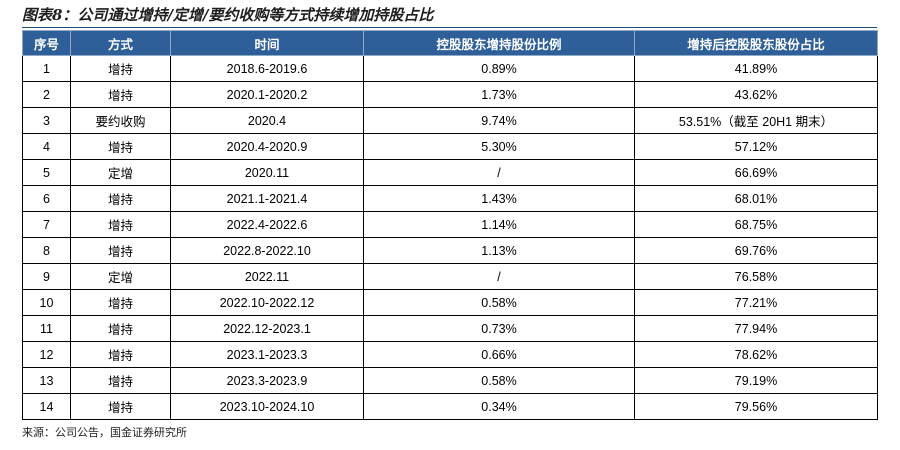 This screenshot has height=450, width=900. What do you see at coordinates (499, 250) in the screenshot?
I see `cell-increase-ratio: 1.13%` at bounding box center [499, 250].